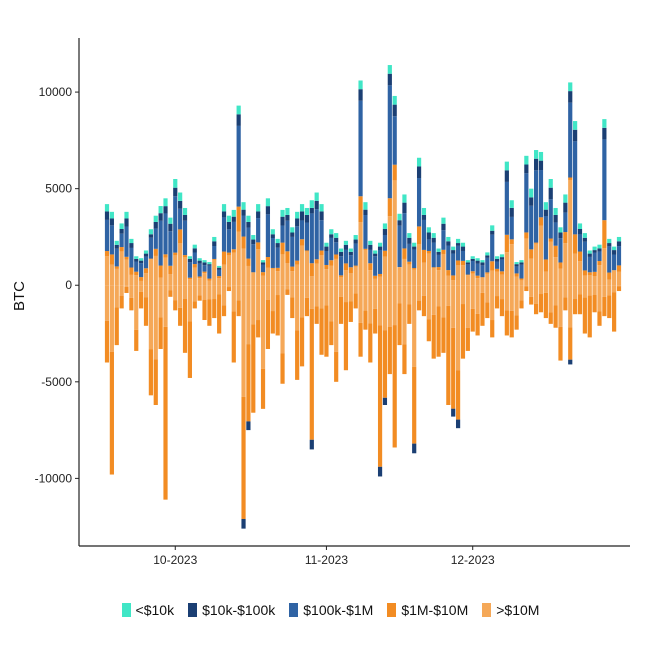 Image resolution: width=661 pixels, height=661 pixels. What do you see at coordinates (510, 610) in the screenshot?
I see `legend-item-gt10m: >$10M` at bounding box center [510, 610].